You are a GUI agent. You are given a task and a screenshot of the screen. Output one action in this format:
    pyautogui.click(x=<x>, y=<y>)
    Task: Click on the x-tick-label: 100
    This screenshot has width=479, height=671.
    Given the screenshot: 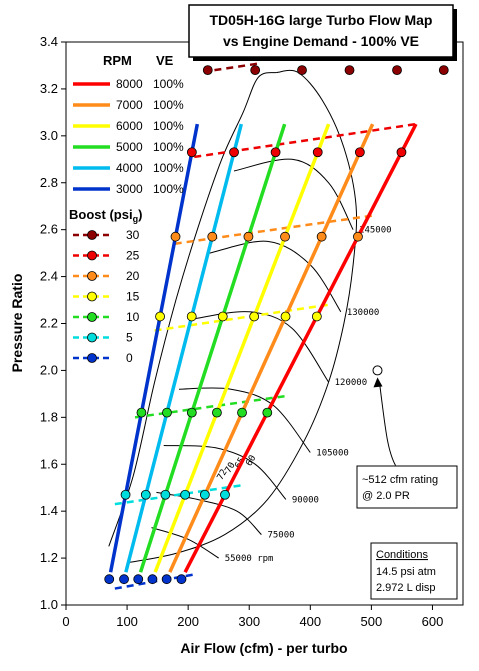 What is the action you would take?
    pyautogui.click(x=127, y=621)
    